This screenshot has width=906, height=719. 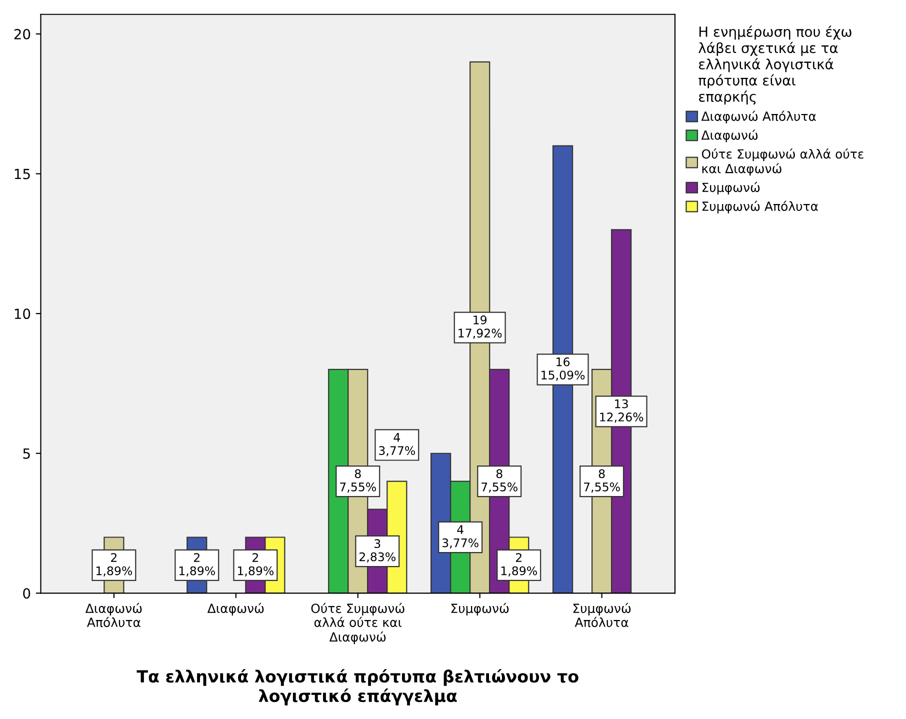 I want to click on y-tick-label: 10, so click(x=22, y=314).